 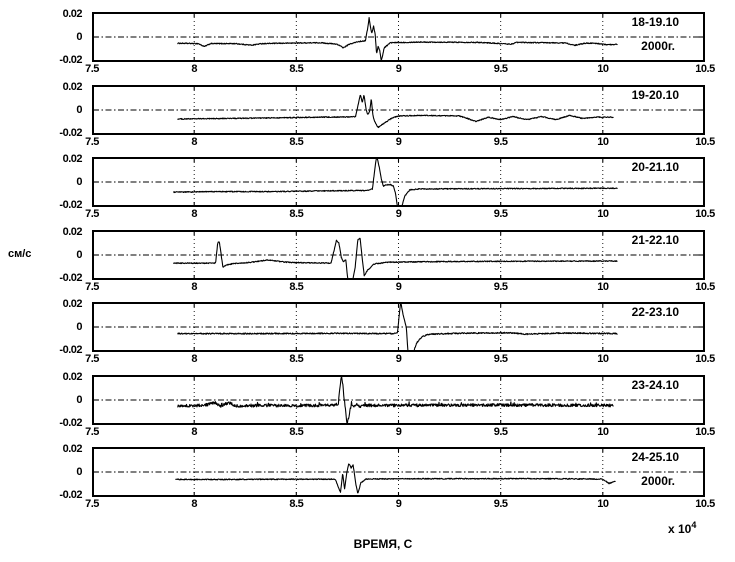 I want to click on panel-row: 0.02 0 -0.02 23-24.10 7.5 8 8.5 9 9.5 10 10.5, so click(x=367, y=409).